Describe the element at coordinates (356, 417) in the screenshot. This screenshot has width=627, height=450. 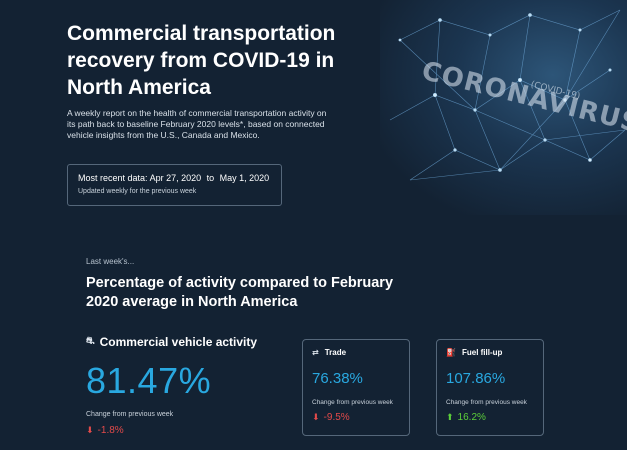
I see `change-value: ⬇ -9.5%` at that location.